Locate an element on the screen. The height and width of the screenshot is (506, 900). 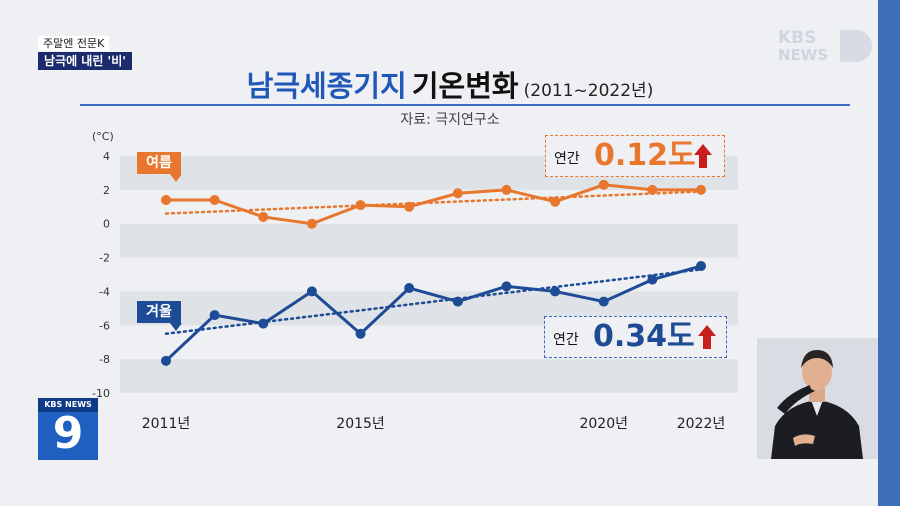
segment-title: 남극에 내린 '비' is located at coordinates (85, 61).